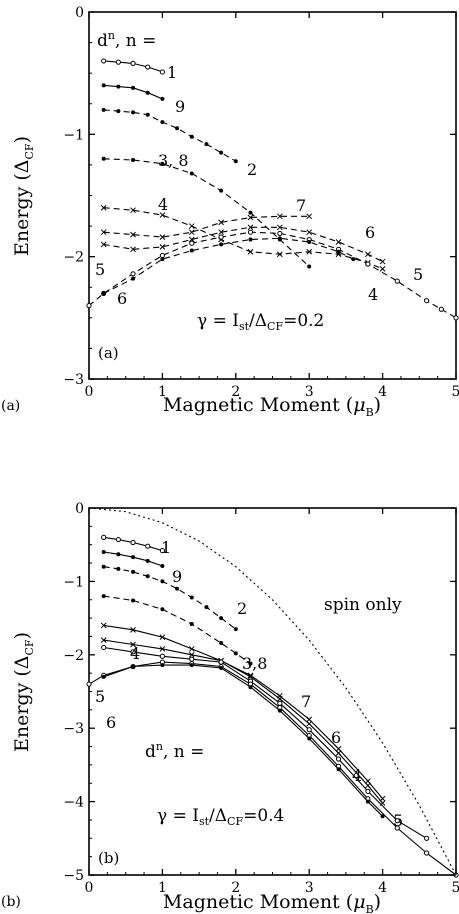 This screenshot has width=459, height=914. What do you see at coordinates (73, 135) in the screenshot?
I see `panel-a-ytick-label: −1` at bounding box center [73, 135].